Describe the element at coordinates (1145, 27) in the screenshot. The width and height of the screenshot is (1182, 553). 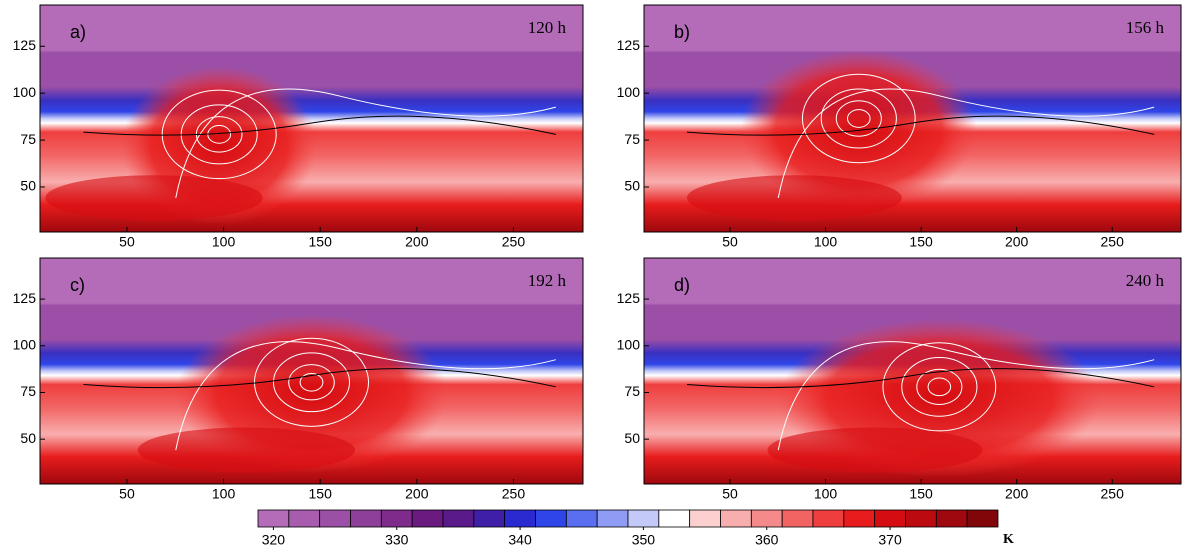
I see `time-label: 156 h` at that location.